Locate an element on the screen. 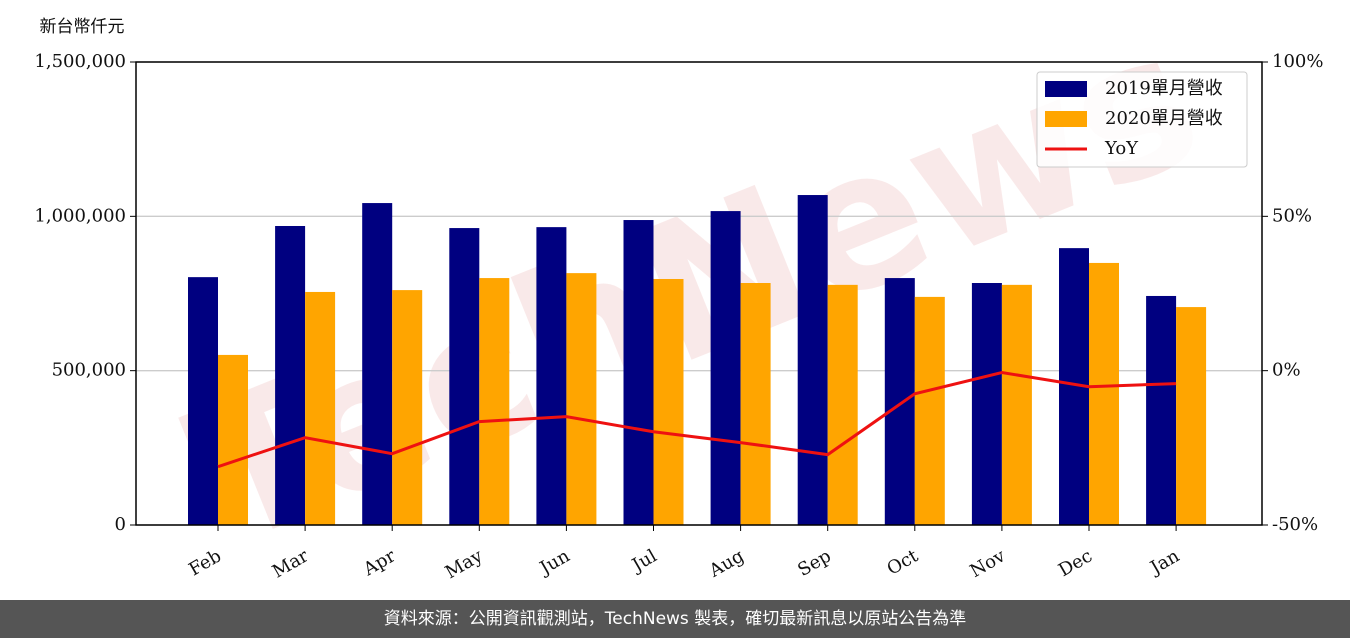 This screenshot has width=1350, height=638. footer: 資料來源：公開資訊觀測站，TechNews 製表，確切最新訊息以原站公告為準 is located at coordinates (675, 619).